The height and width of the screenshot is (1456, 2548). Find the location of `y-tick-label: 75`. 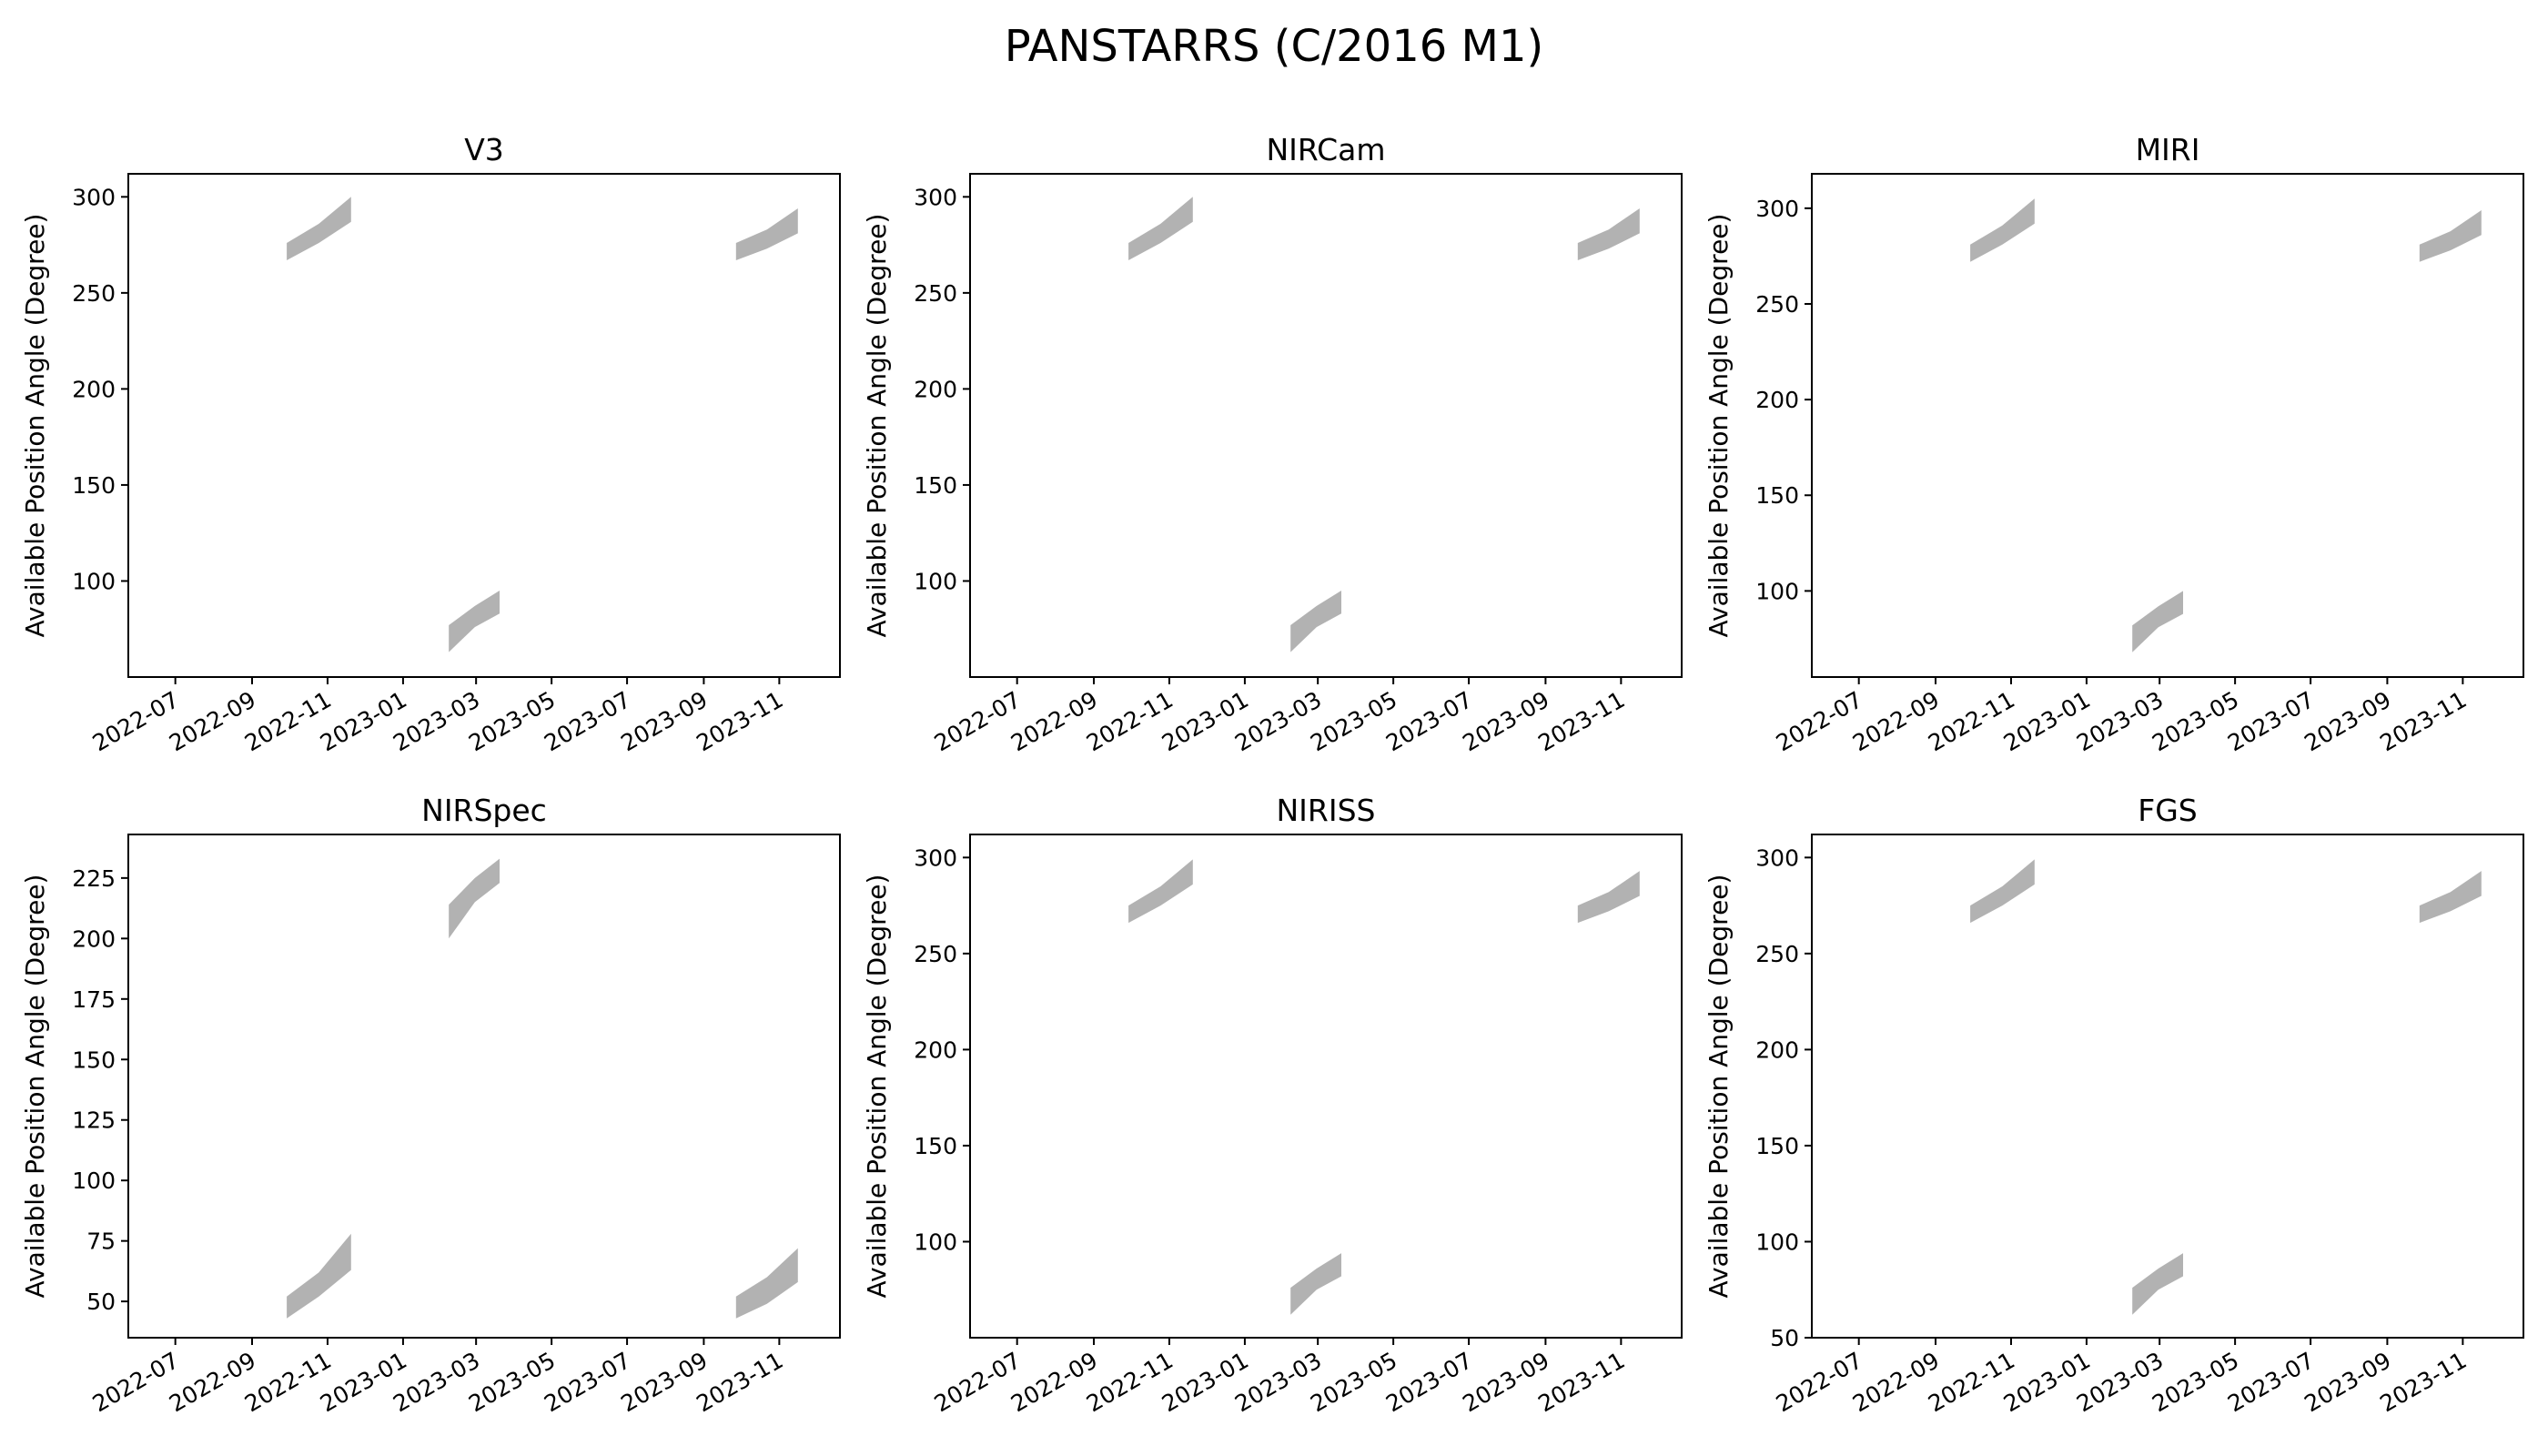

y-tick-label: 75 is located at coordinates (101, 1242).